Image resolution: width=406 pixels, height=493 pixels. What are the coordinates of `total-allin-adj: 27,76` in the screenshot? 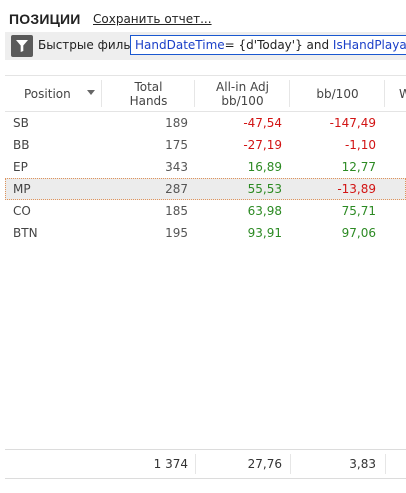 It's located at (264, 464).